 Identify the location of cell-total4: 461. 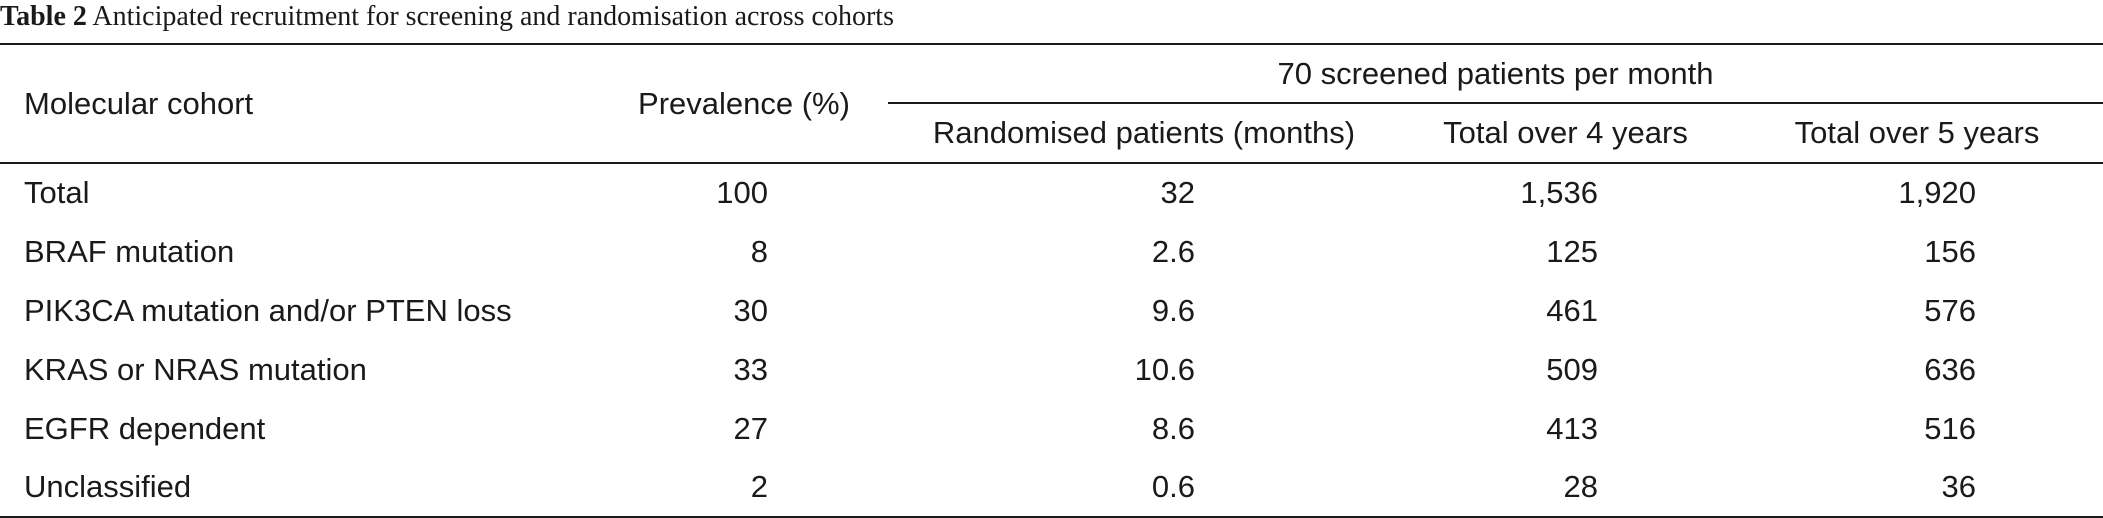
(1572, 310).